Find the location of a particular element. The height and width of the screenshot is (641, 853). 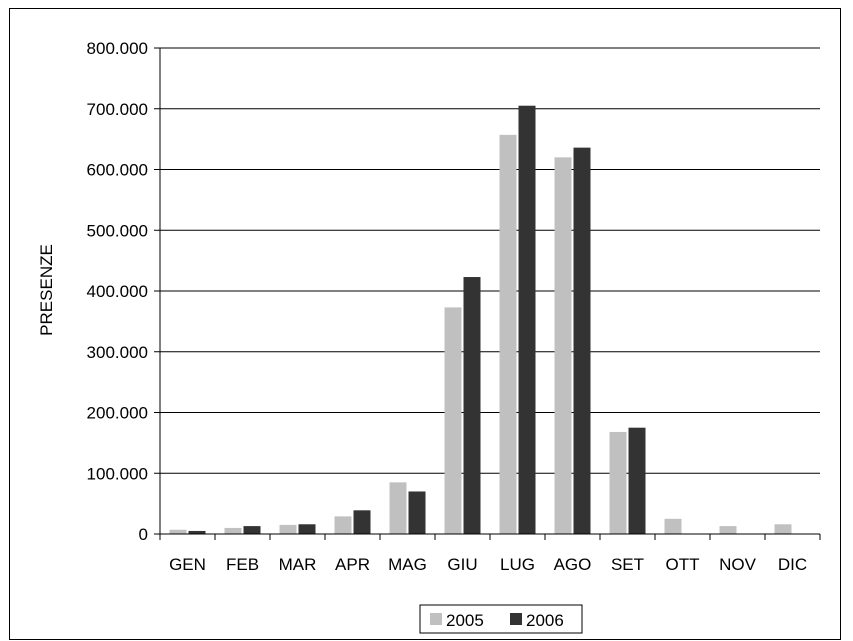

legend: 2005 2006 is located at coordinates (501, 619).